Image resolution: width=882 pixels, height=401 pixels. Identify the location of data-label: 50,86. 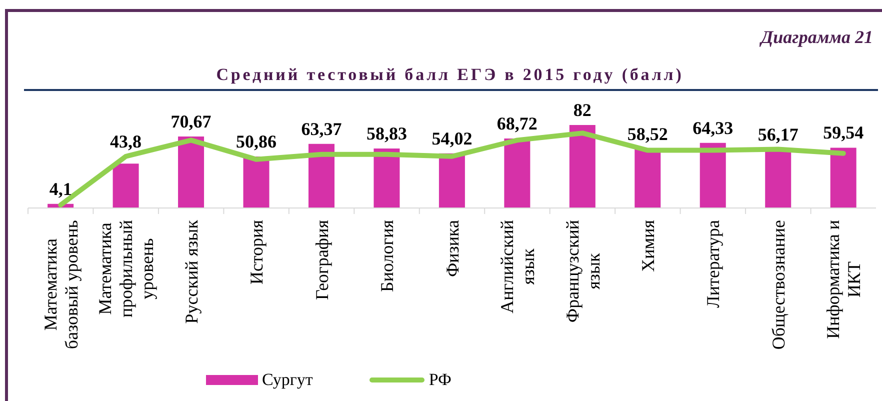
(256, 142).